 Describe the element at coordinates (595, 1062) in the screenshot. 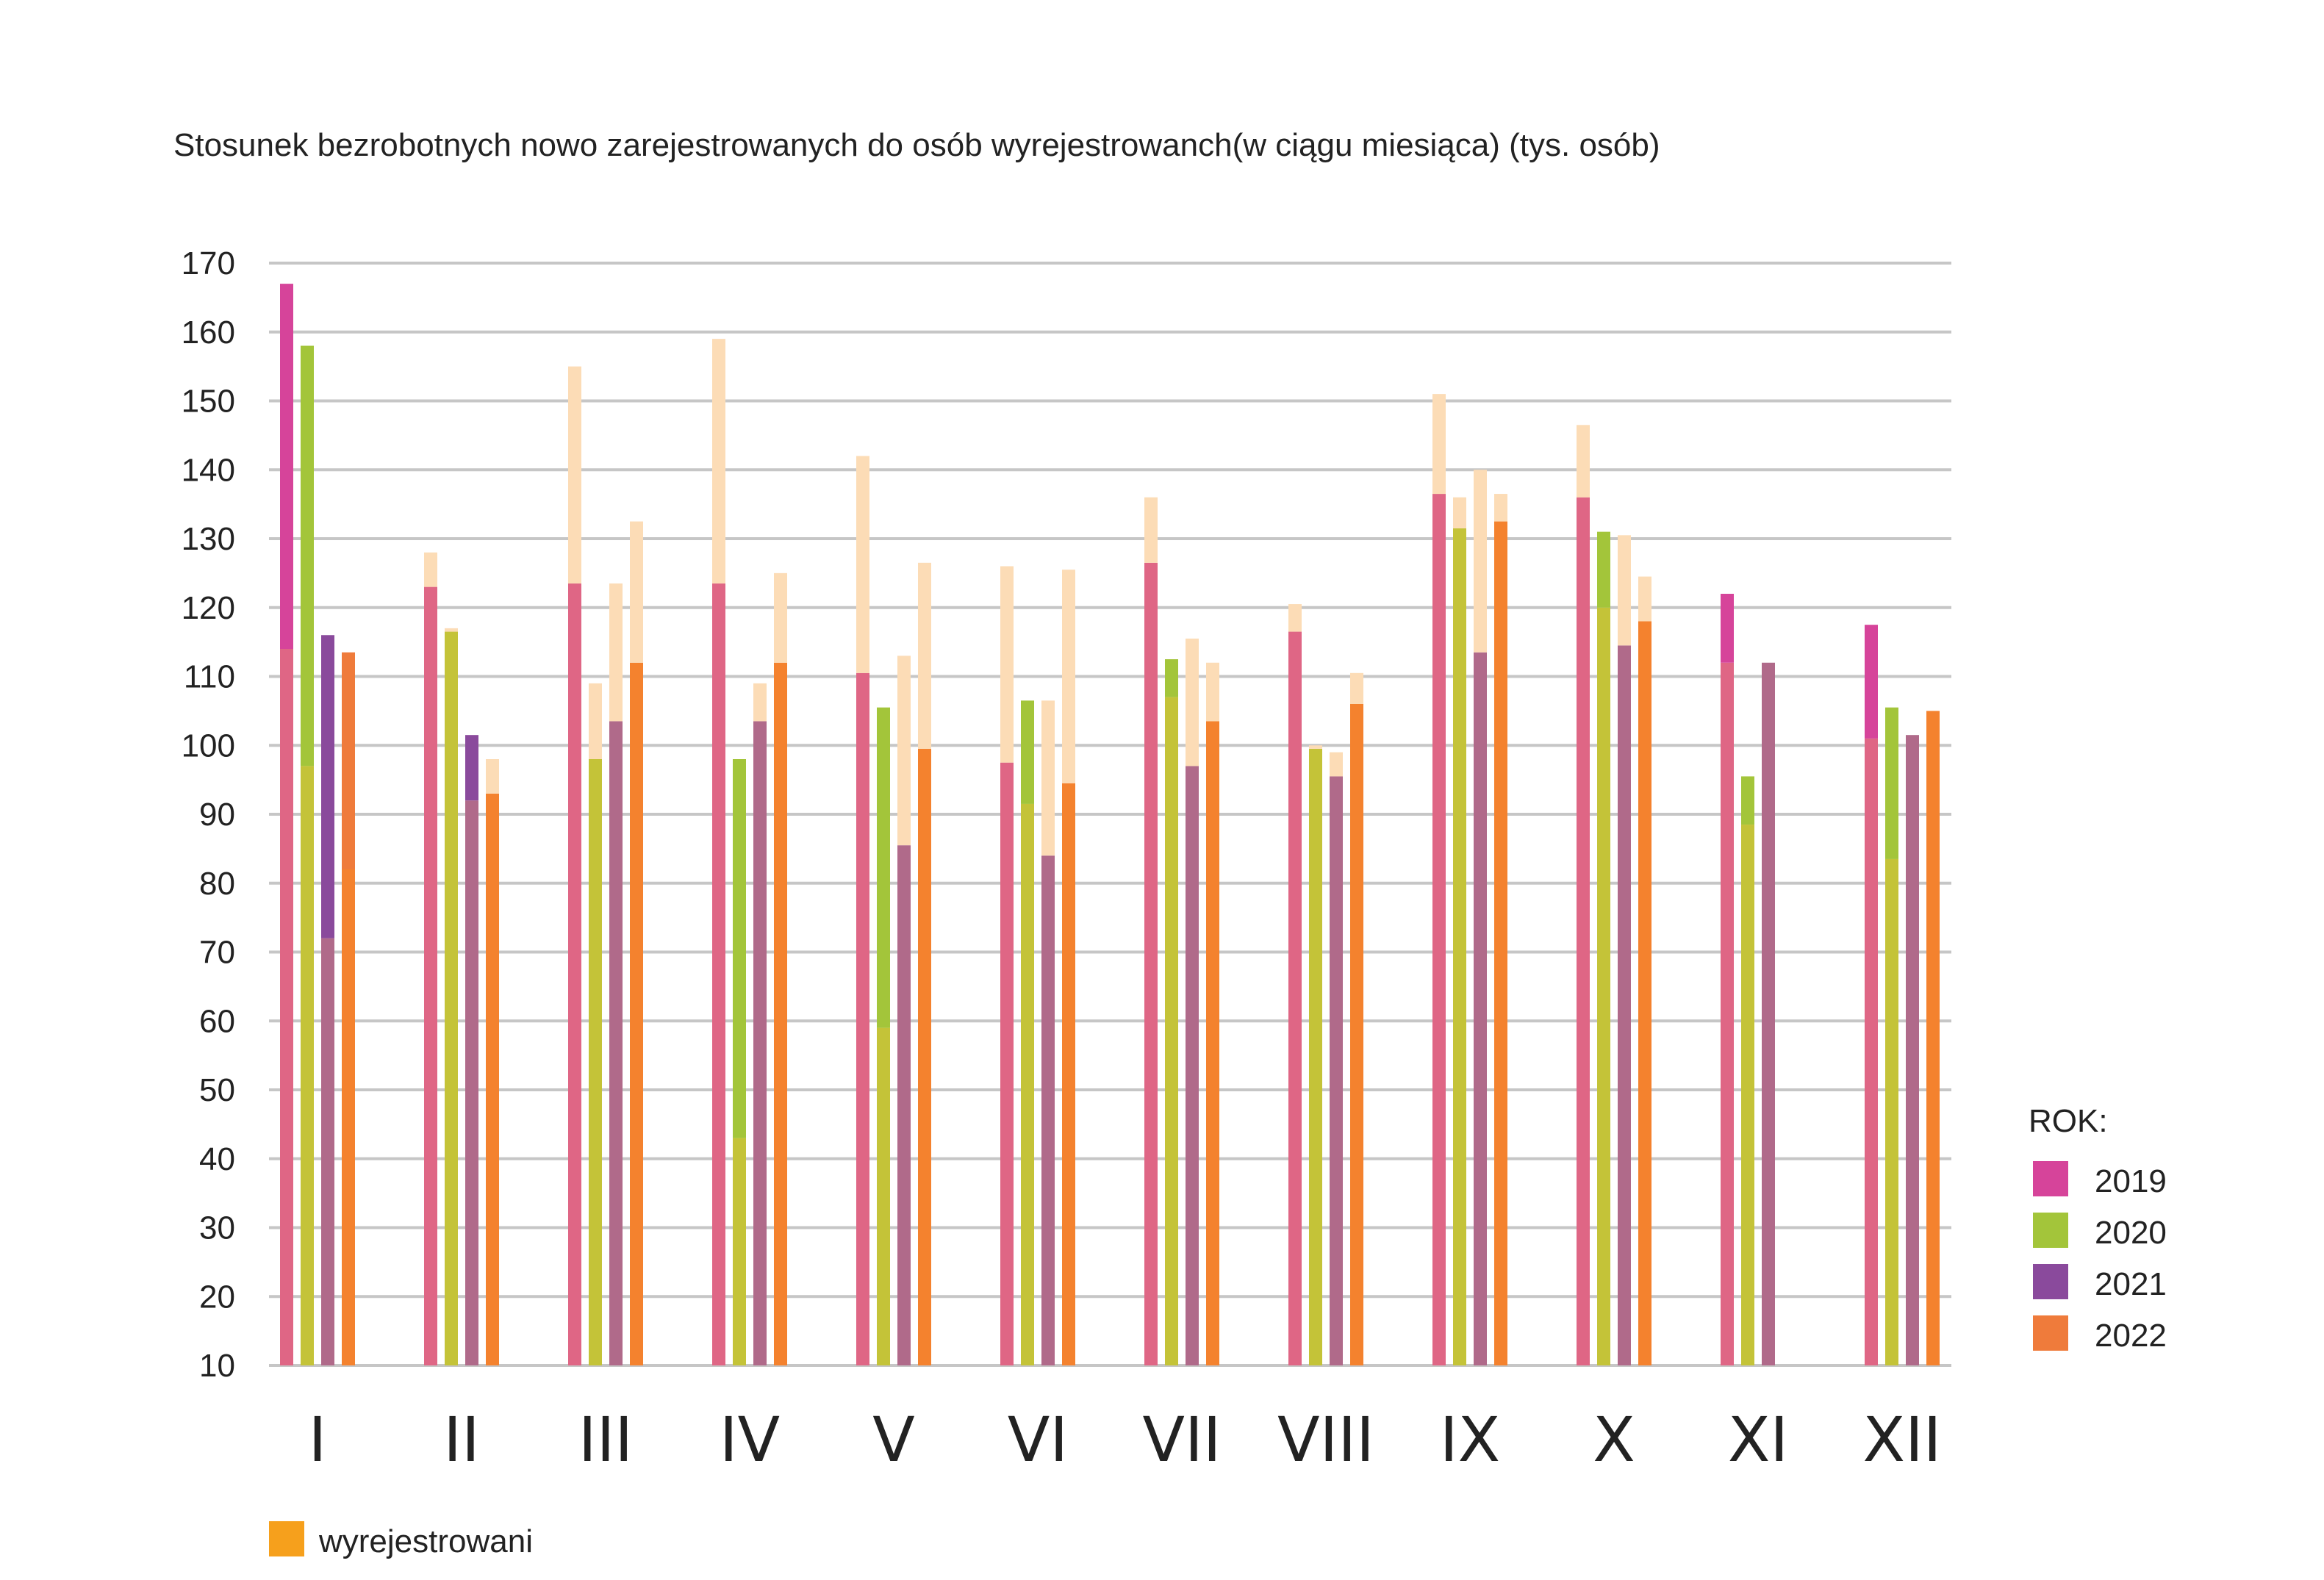

I see `bar-III-2020-base` at that location.